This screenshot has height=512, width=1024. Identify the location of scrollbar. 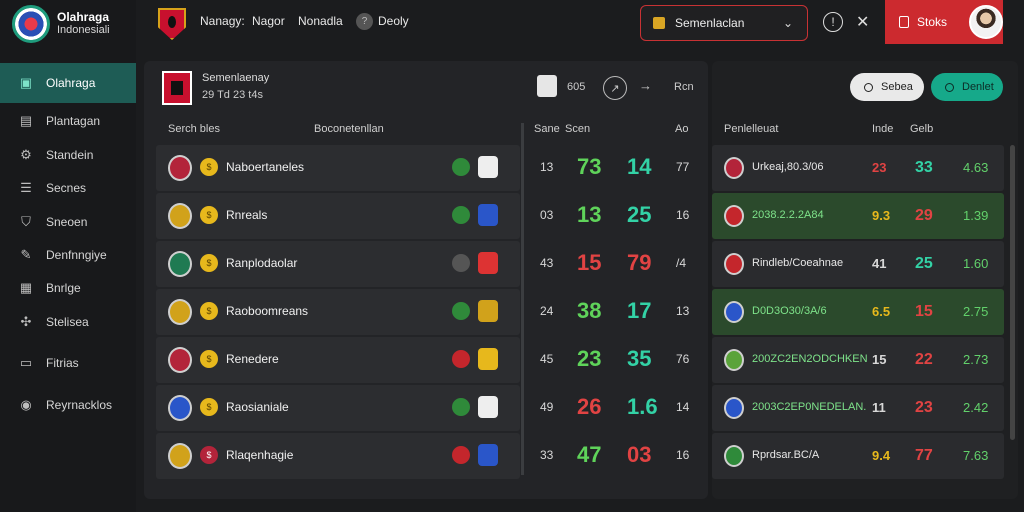
(1012, 292).